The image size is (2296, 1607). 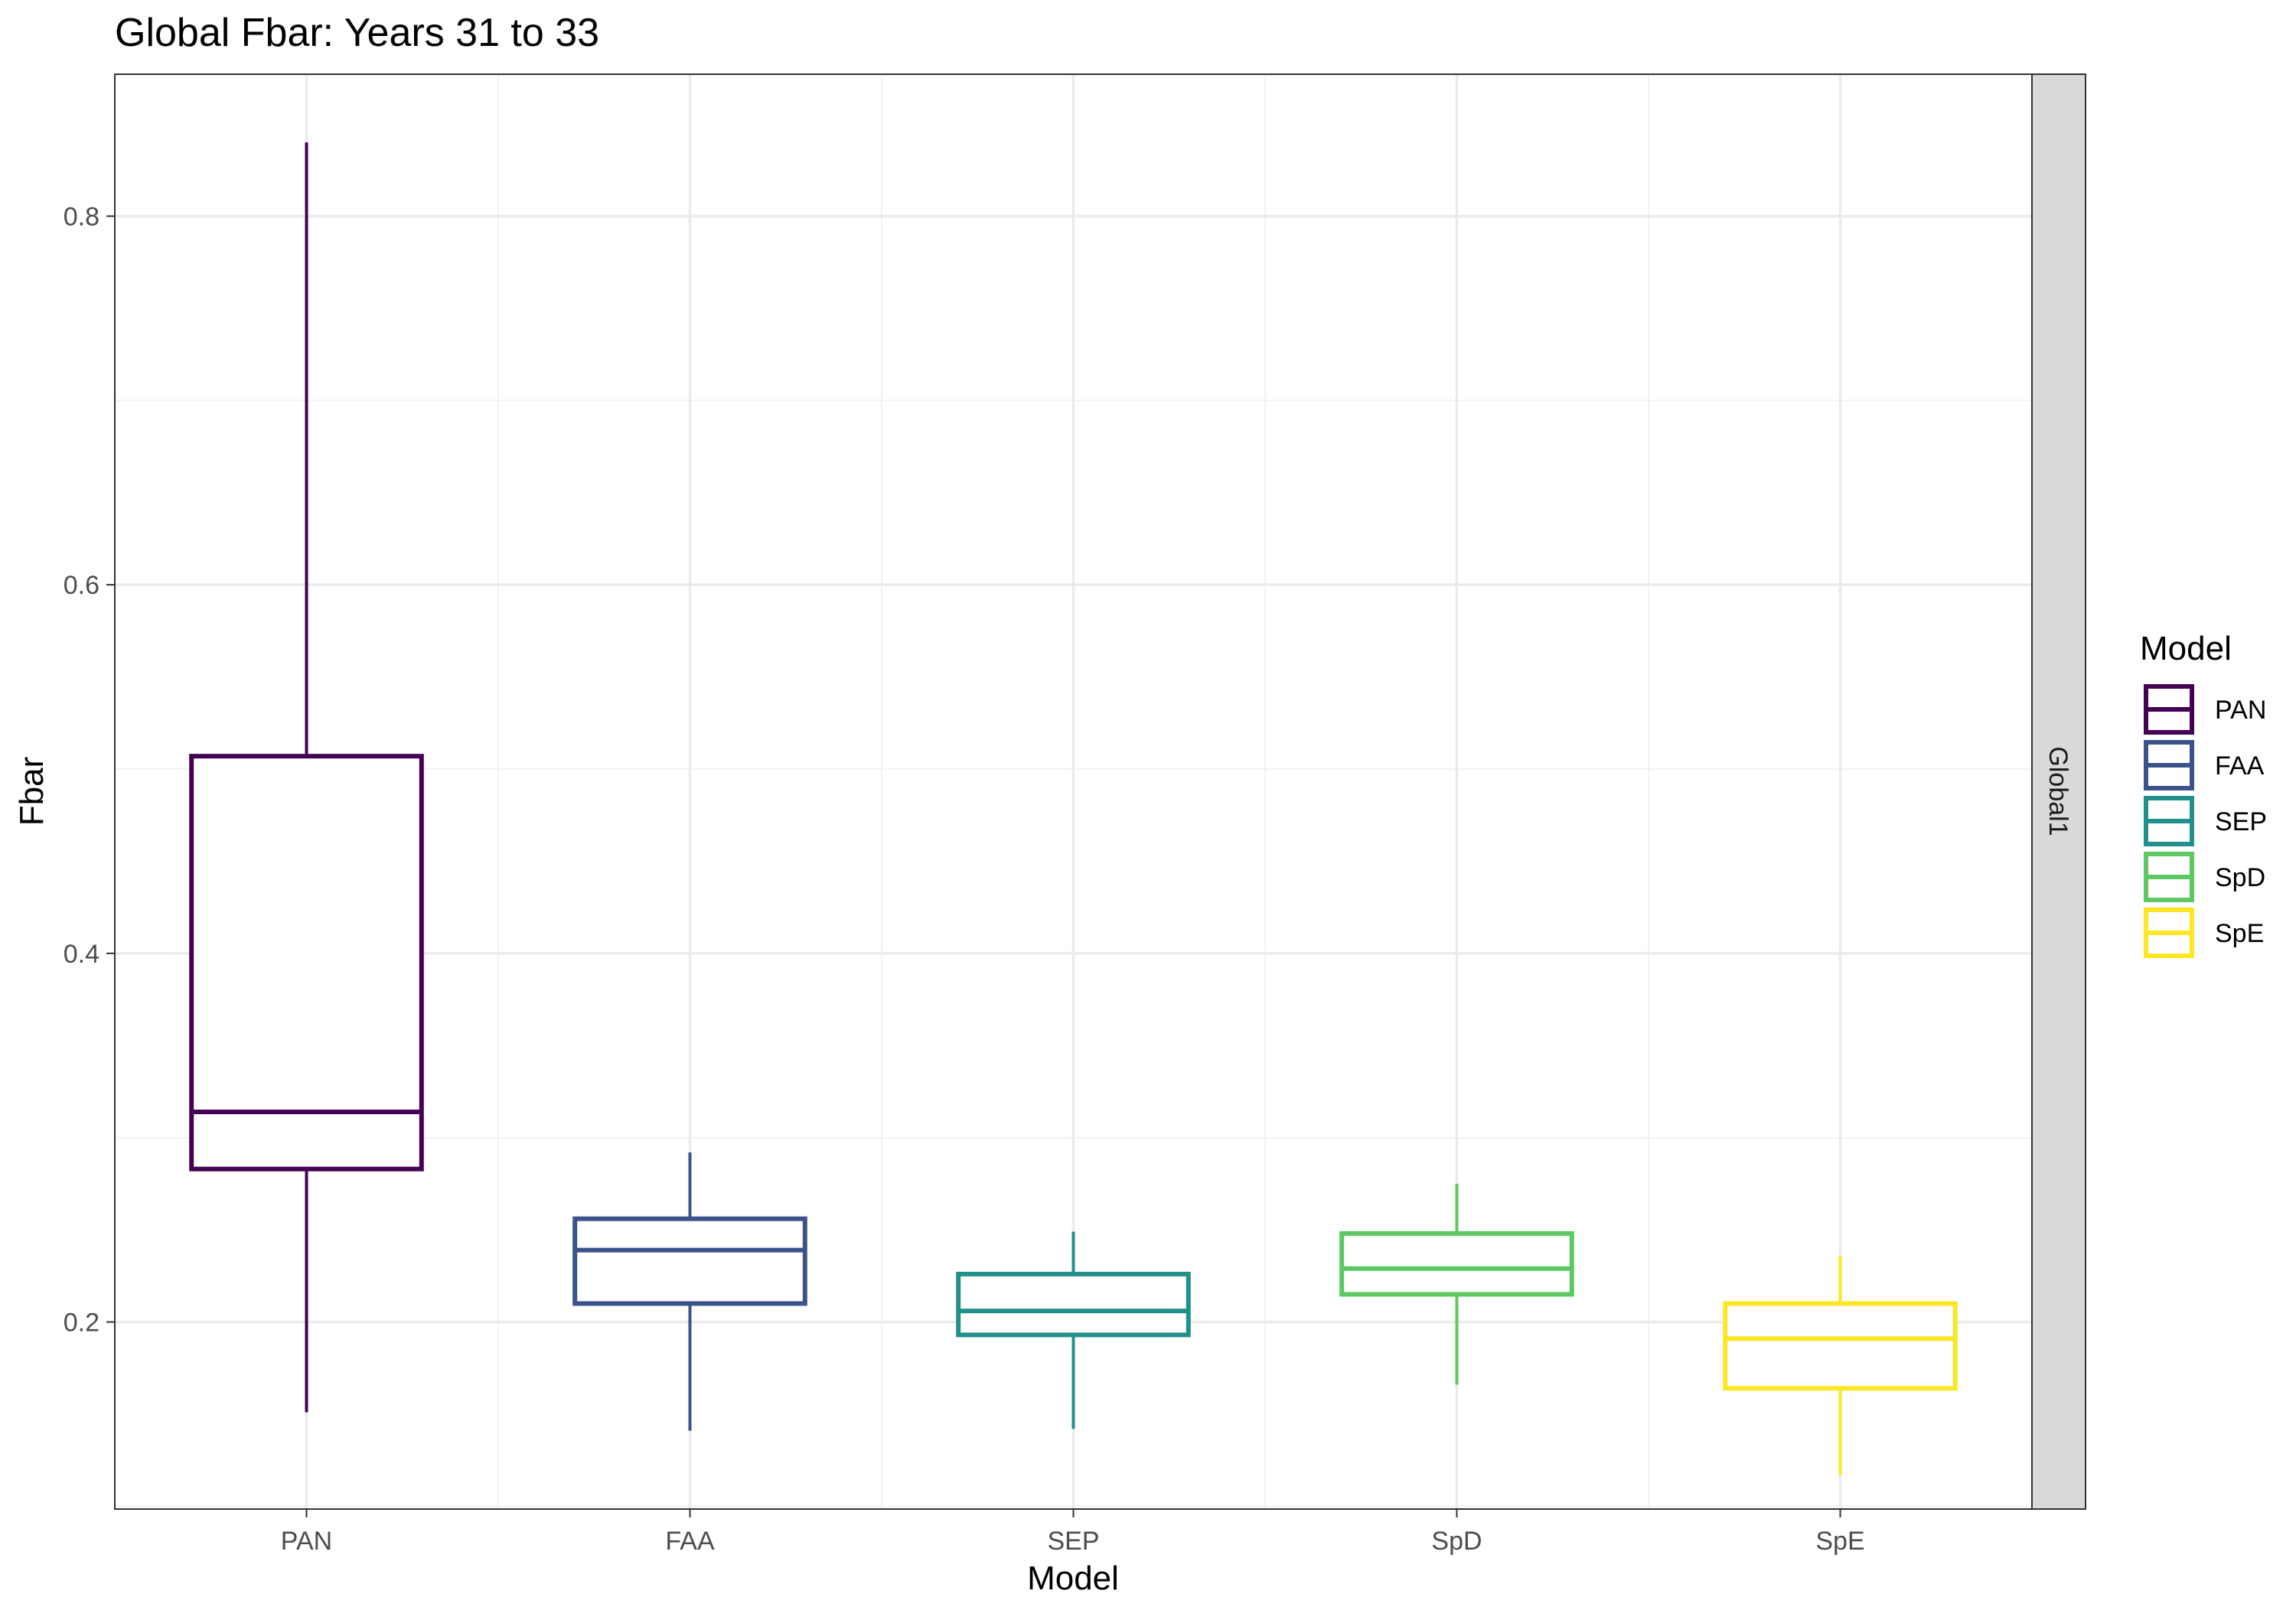 I want to click on y-tick-label: 0.4, so click(x=81, y=955).